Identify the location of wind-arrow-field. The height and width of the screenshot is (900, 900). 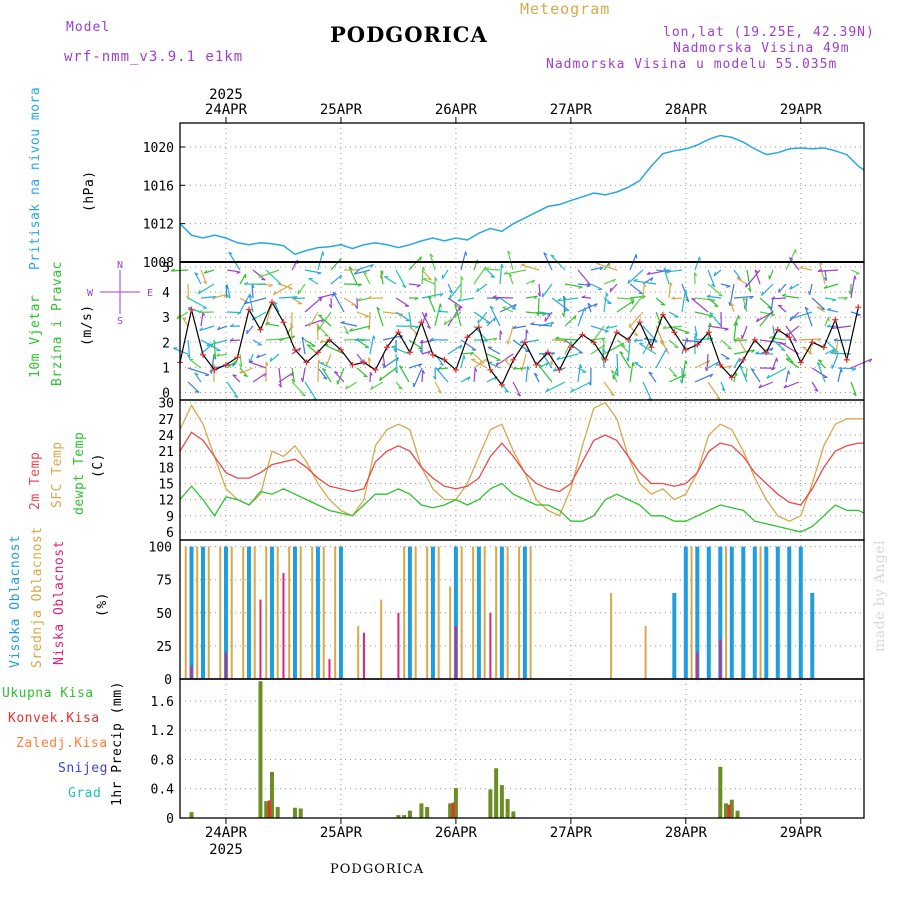
(521, 325).